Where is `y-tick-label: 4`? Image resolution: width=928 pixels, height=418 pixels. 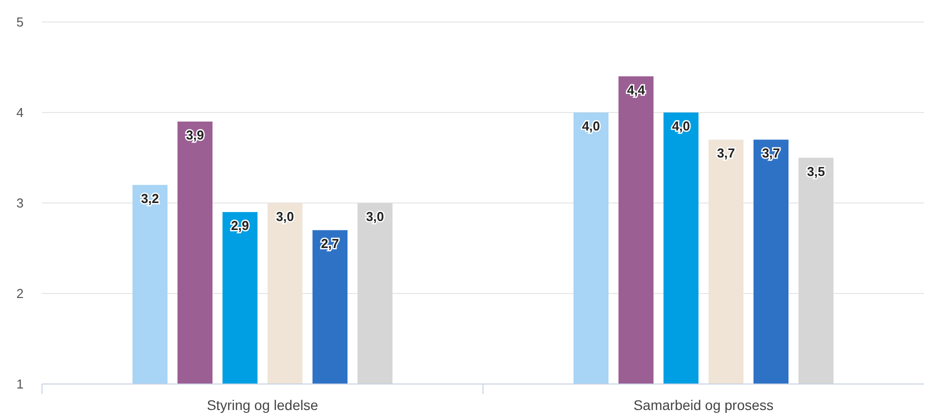 y-tick-label: 4 is located at coordinates (20, 112).